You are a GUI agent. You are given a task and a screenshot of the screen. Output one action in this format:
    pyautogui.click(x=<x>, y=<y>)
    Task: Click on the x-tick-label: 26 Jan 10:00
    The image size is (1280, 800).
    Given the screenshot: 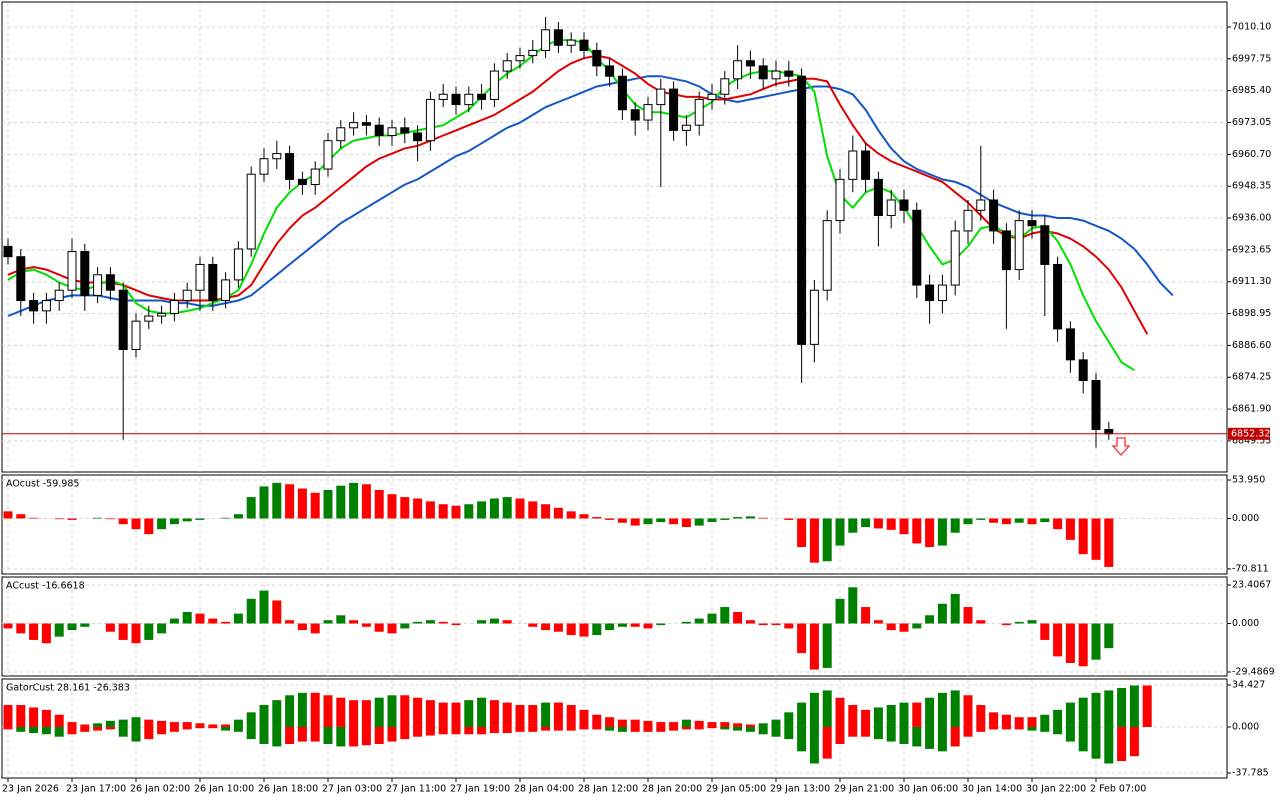 What is the action you would take?
    pyautogui.click(x=224, y=789)
    